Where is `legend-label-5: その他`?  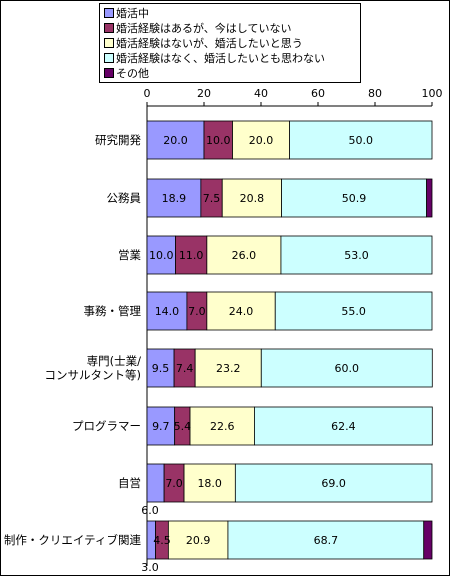
legend-label-5: その他 is located at coordinates (132, 73).